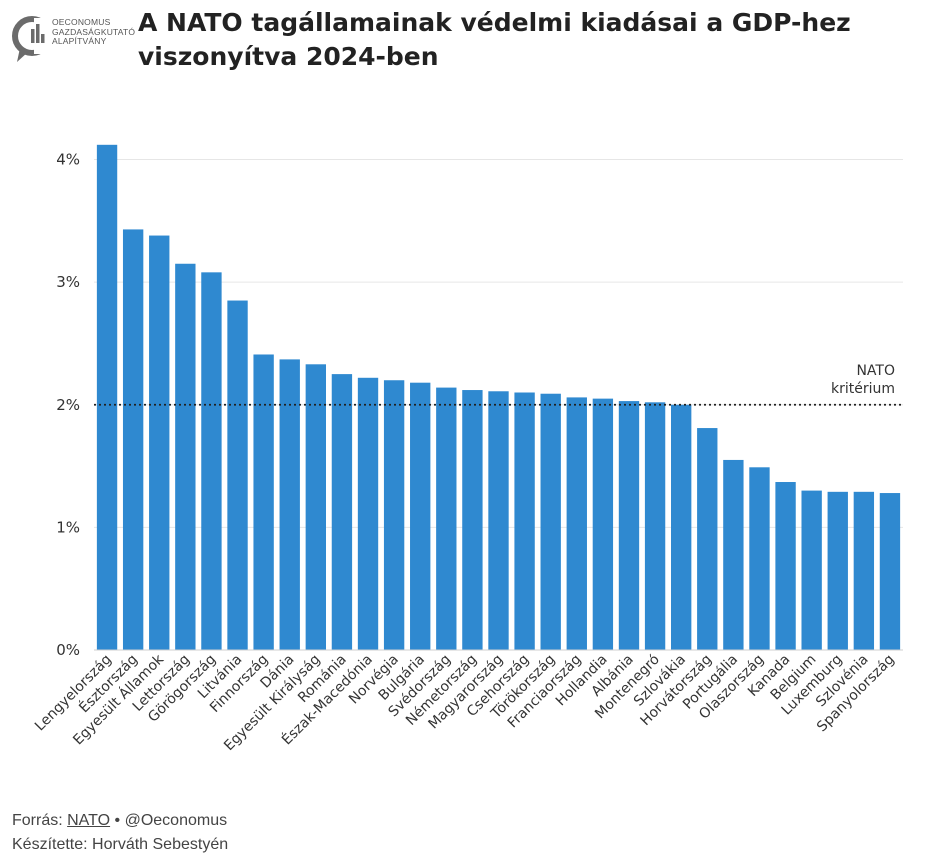 This screenshot has width=946, height=867. I want to click on y-tick-label: 2%, so click(68, 405).